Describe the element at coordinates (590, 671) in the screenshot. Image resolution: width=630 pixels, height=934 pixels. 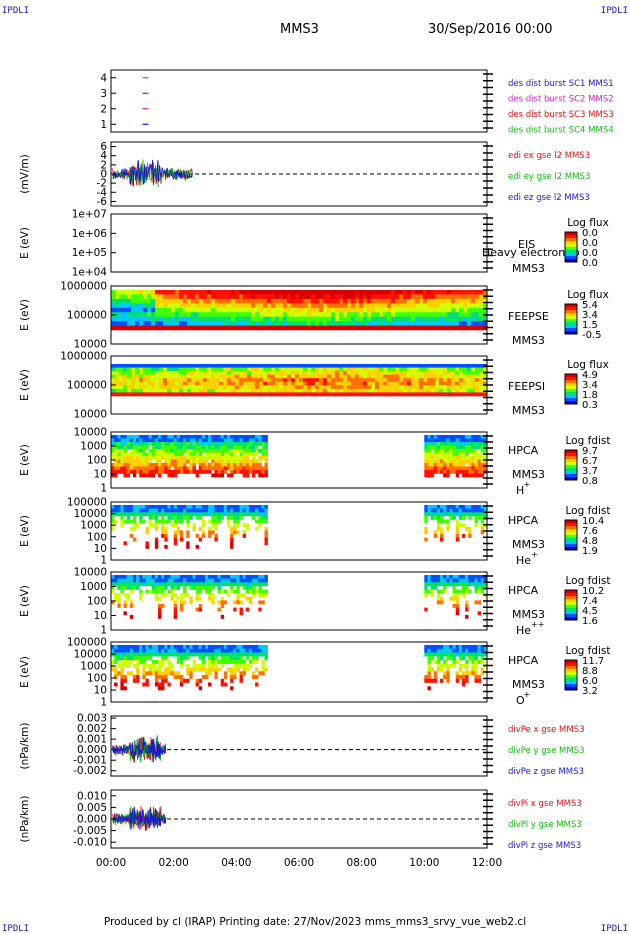
I see `colorbar-tick: 8.8` at that location.